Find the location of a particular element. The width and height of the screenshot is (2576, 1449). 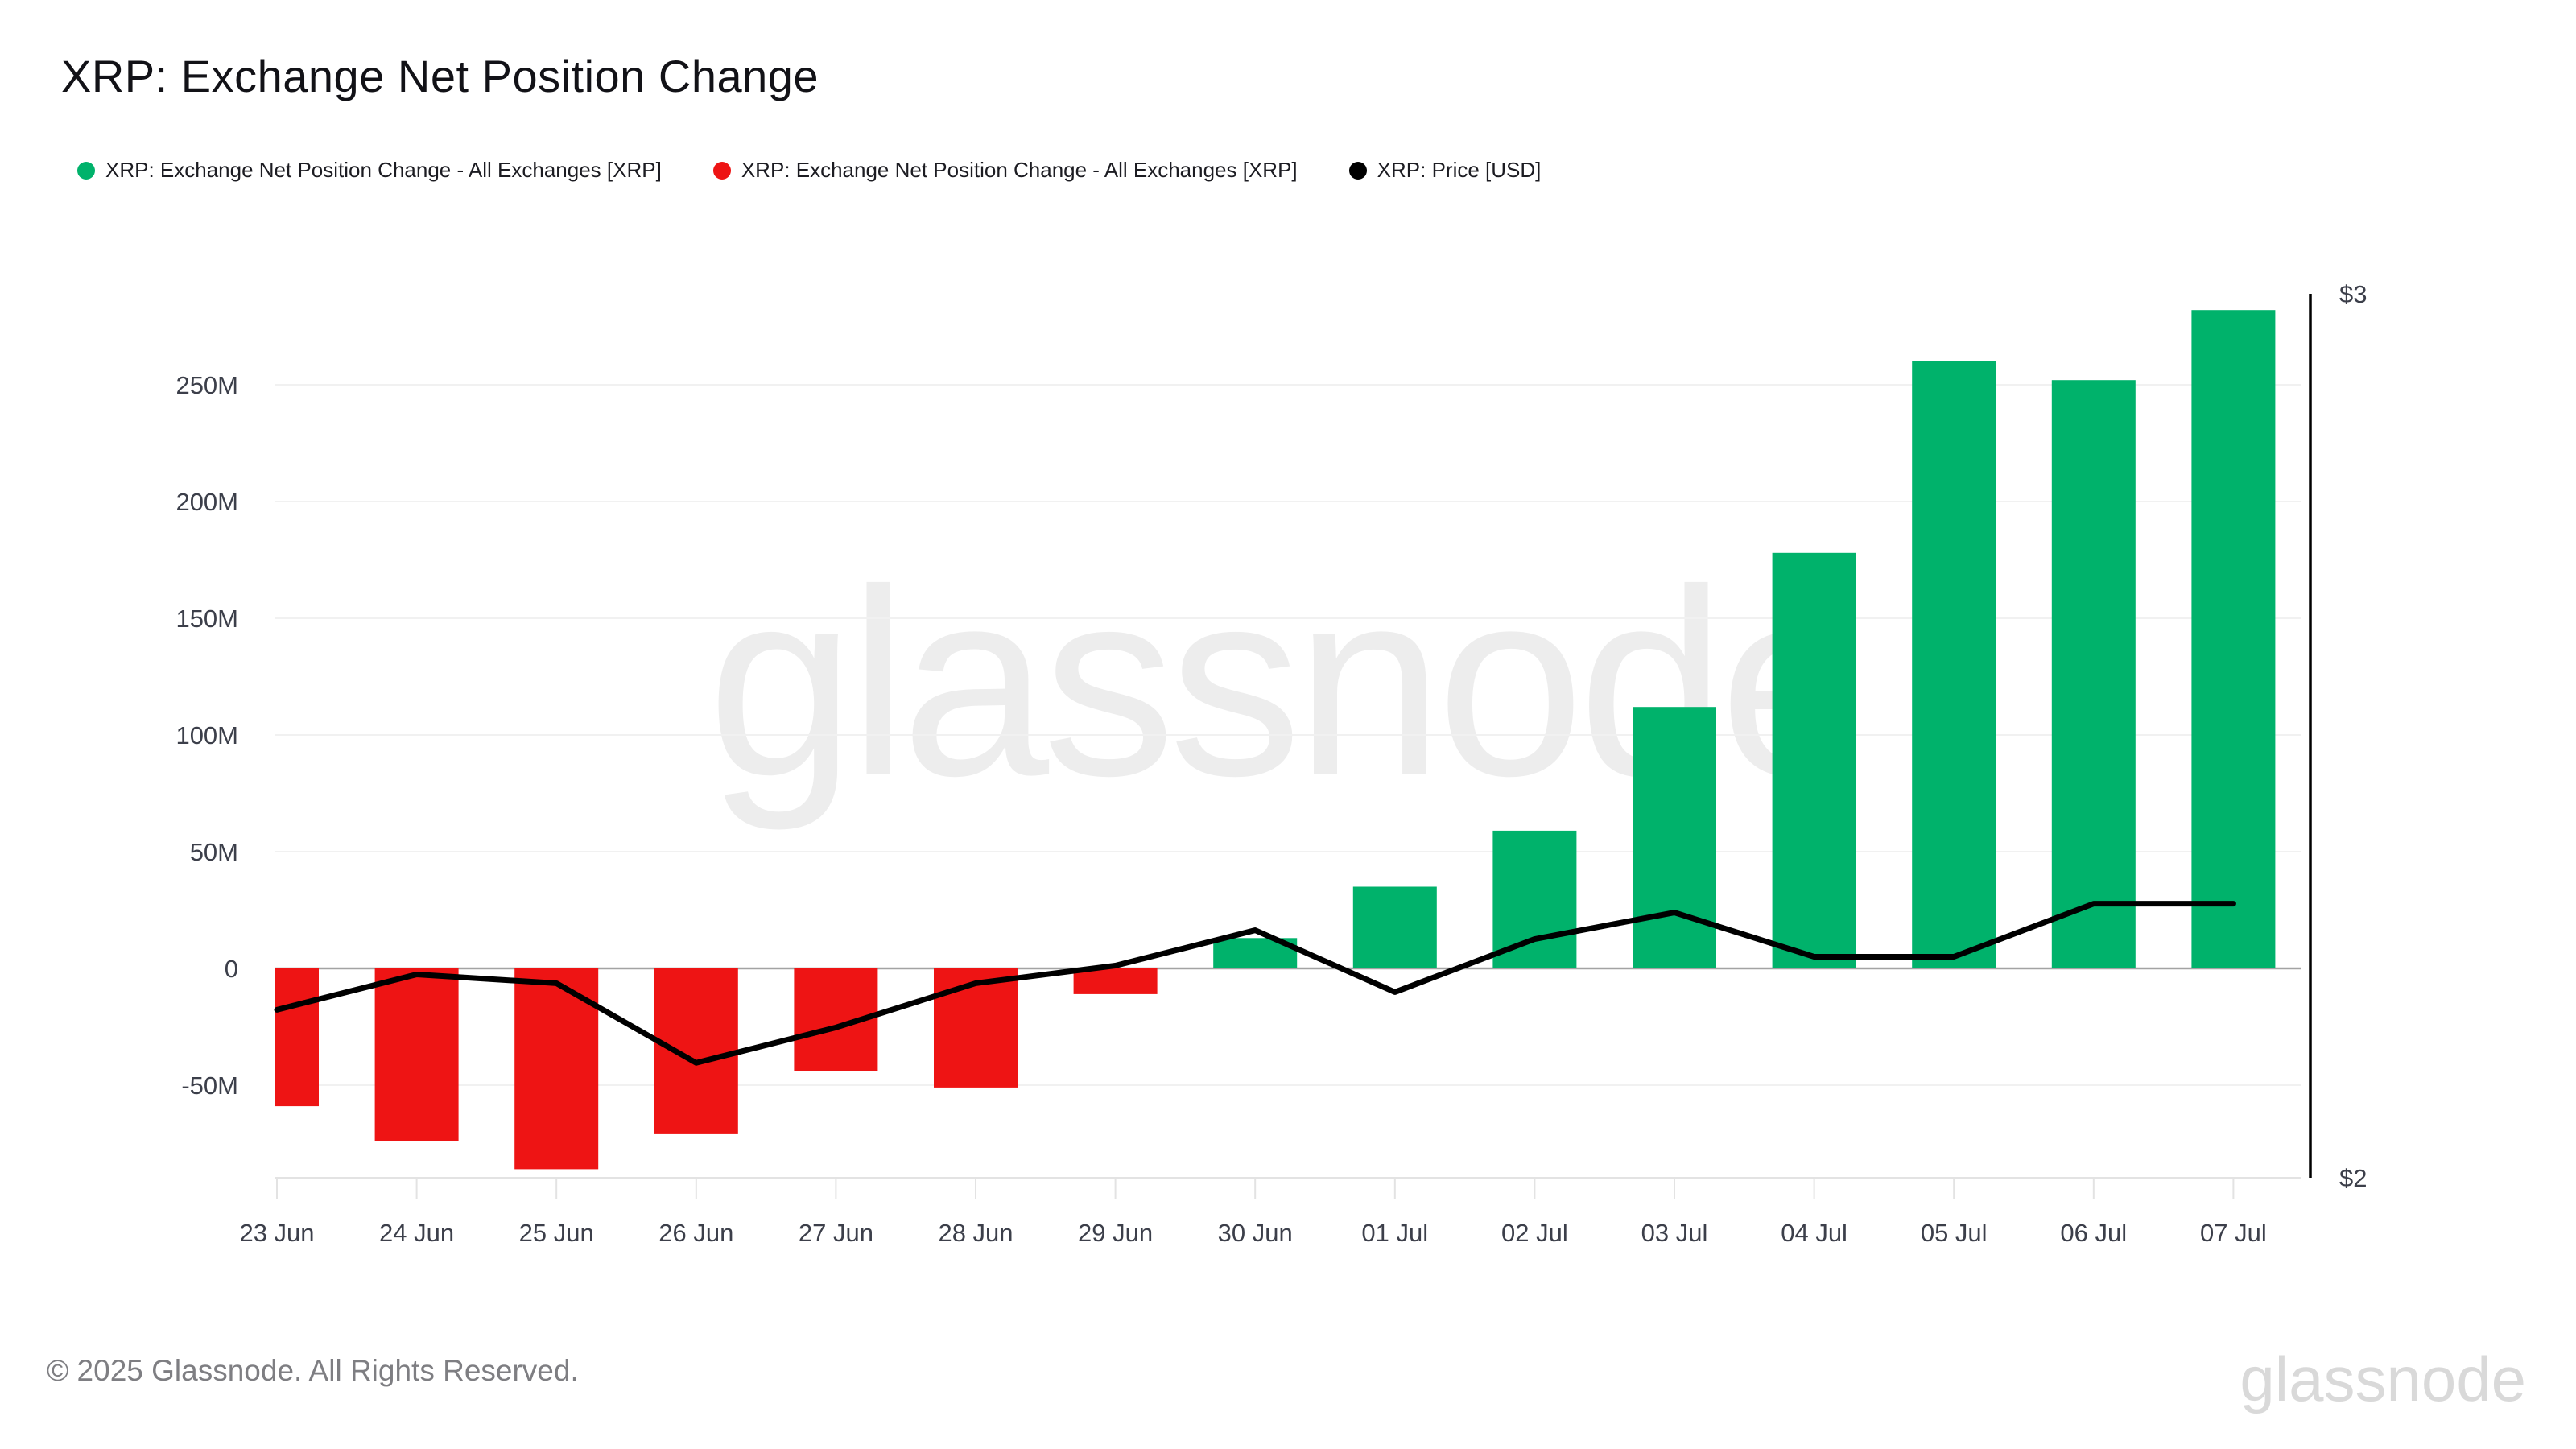

y-axis-tick-label: 250M is located at coordinates (206, 385).